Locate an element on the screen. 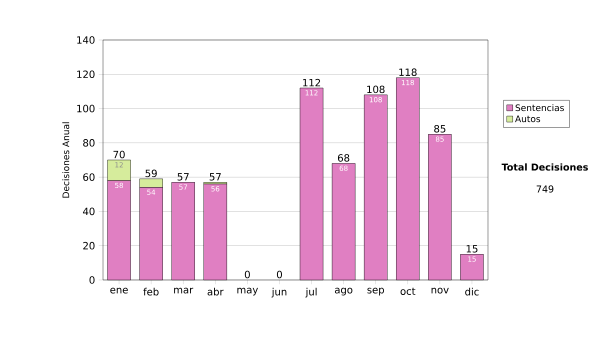  y-axis-title: Decisiones Anual is located at coordinates (66, 160).